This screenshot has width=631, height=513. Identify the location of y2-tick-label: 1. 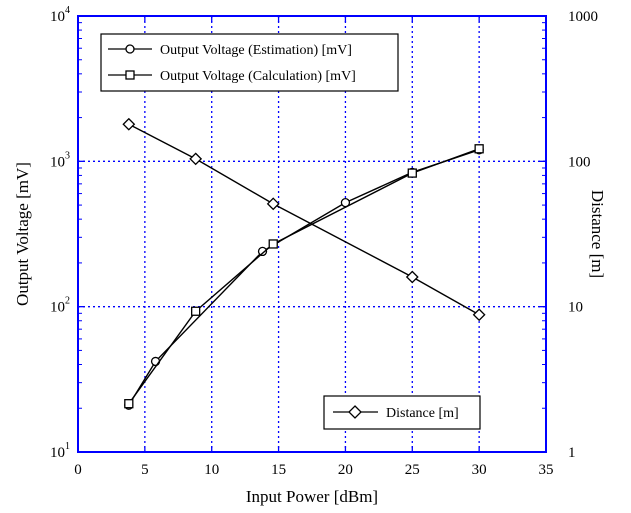
(572, 453).